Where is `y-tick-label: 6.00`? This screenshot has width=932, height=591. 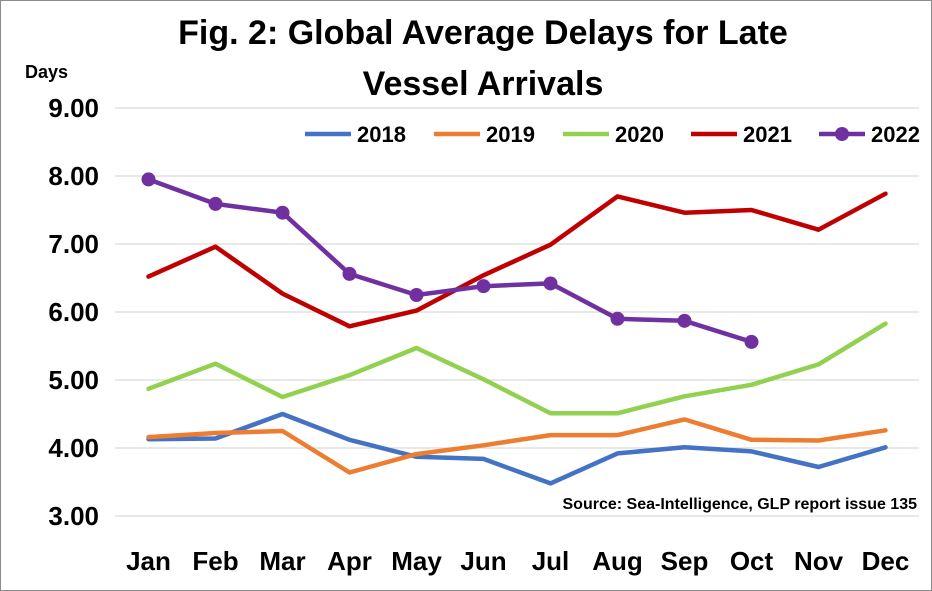
y-tick-label: 6.00 is located at coordinates (73, 312).